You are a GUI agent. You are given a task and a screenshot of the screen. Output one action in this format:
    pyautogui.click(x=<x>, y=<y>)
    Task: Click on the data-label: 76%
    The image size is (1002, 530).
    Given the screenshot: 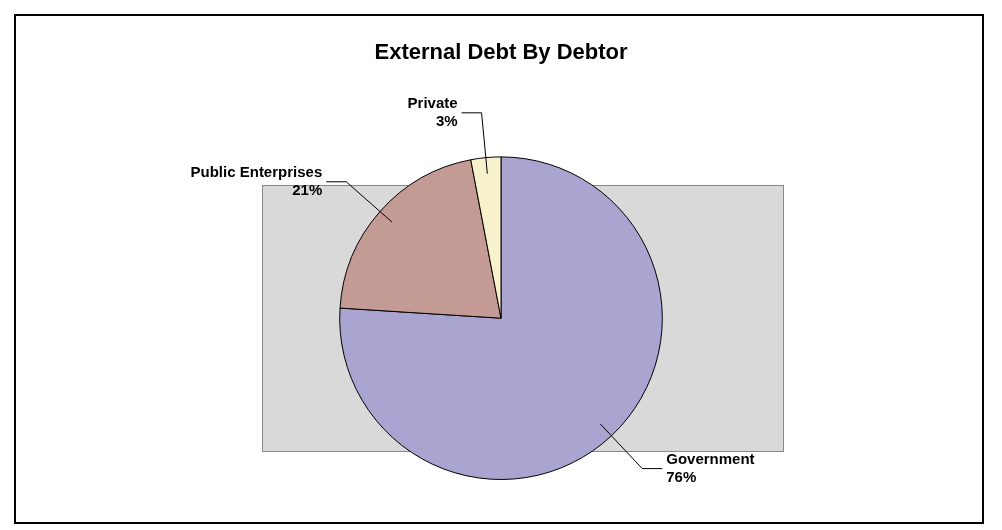 What is the action you would take?
    pyautogui.click(x=681, y=476)
    